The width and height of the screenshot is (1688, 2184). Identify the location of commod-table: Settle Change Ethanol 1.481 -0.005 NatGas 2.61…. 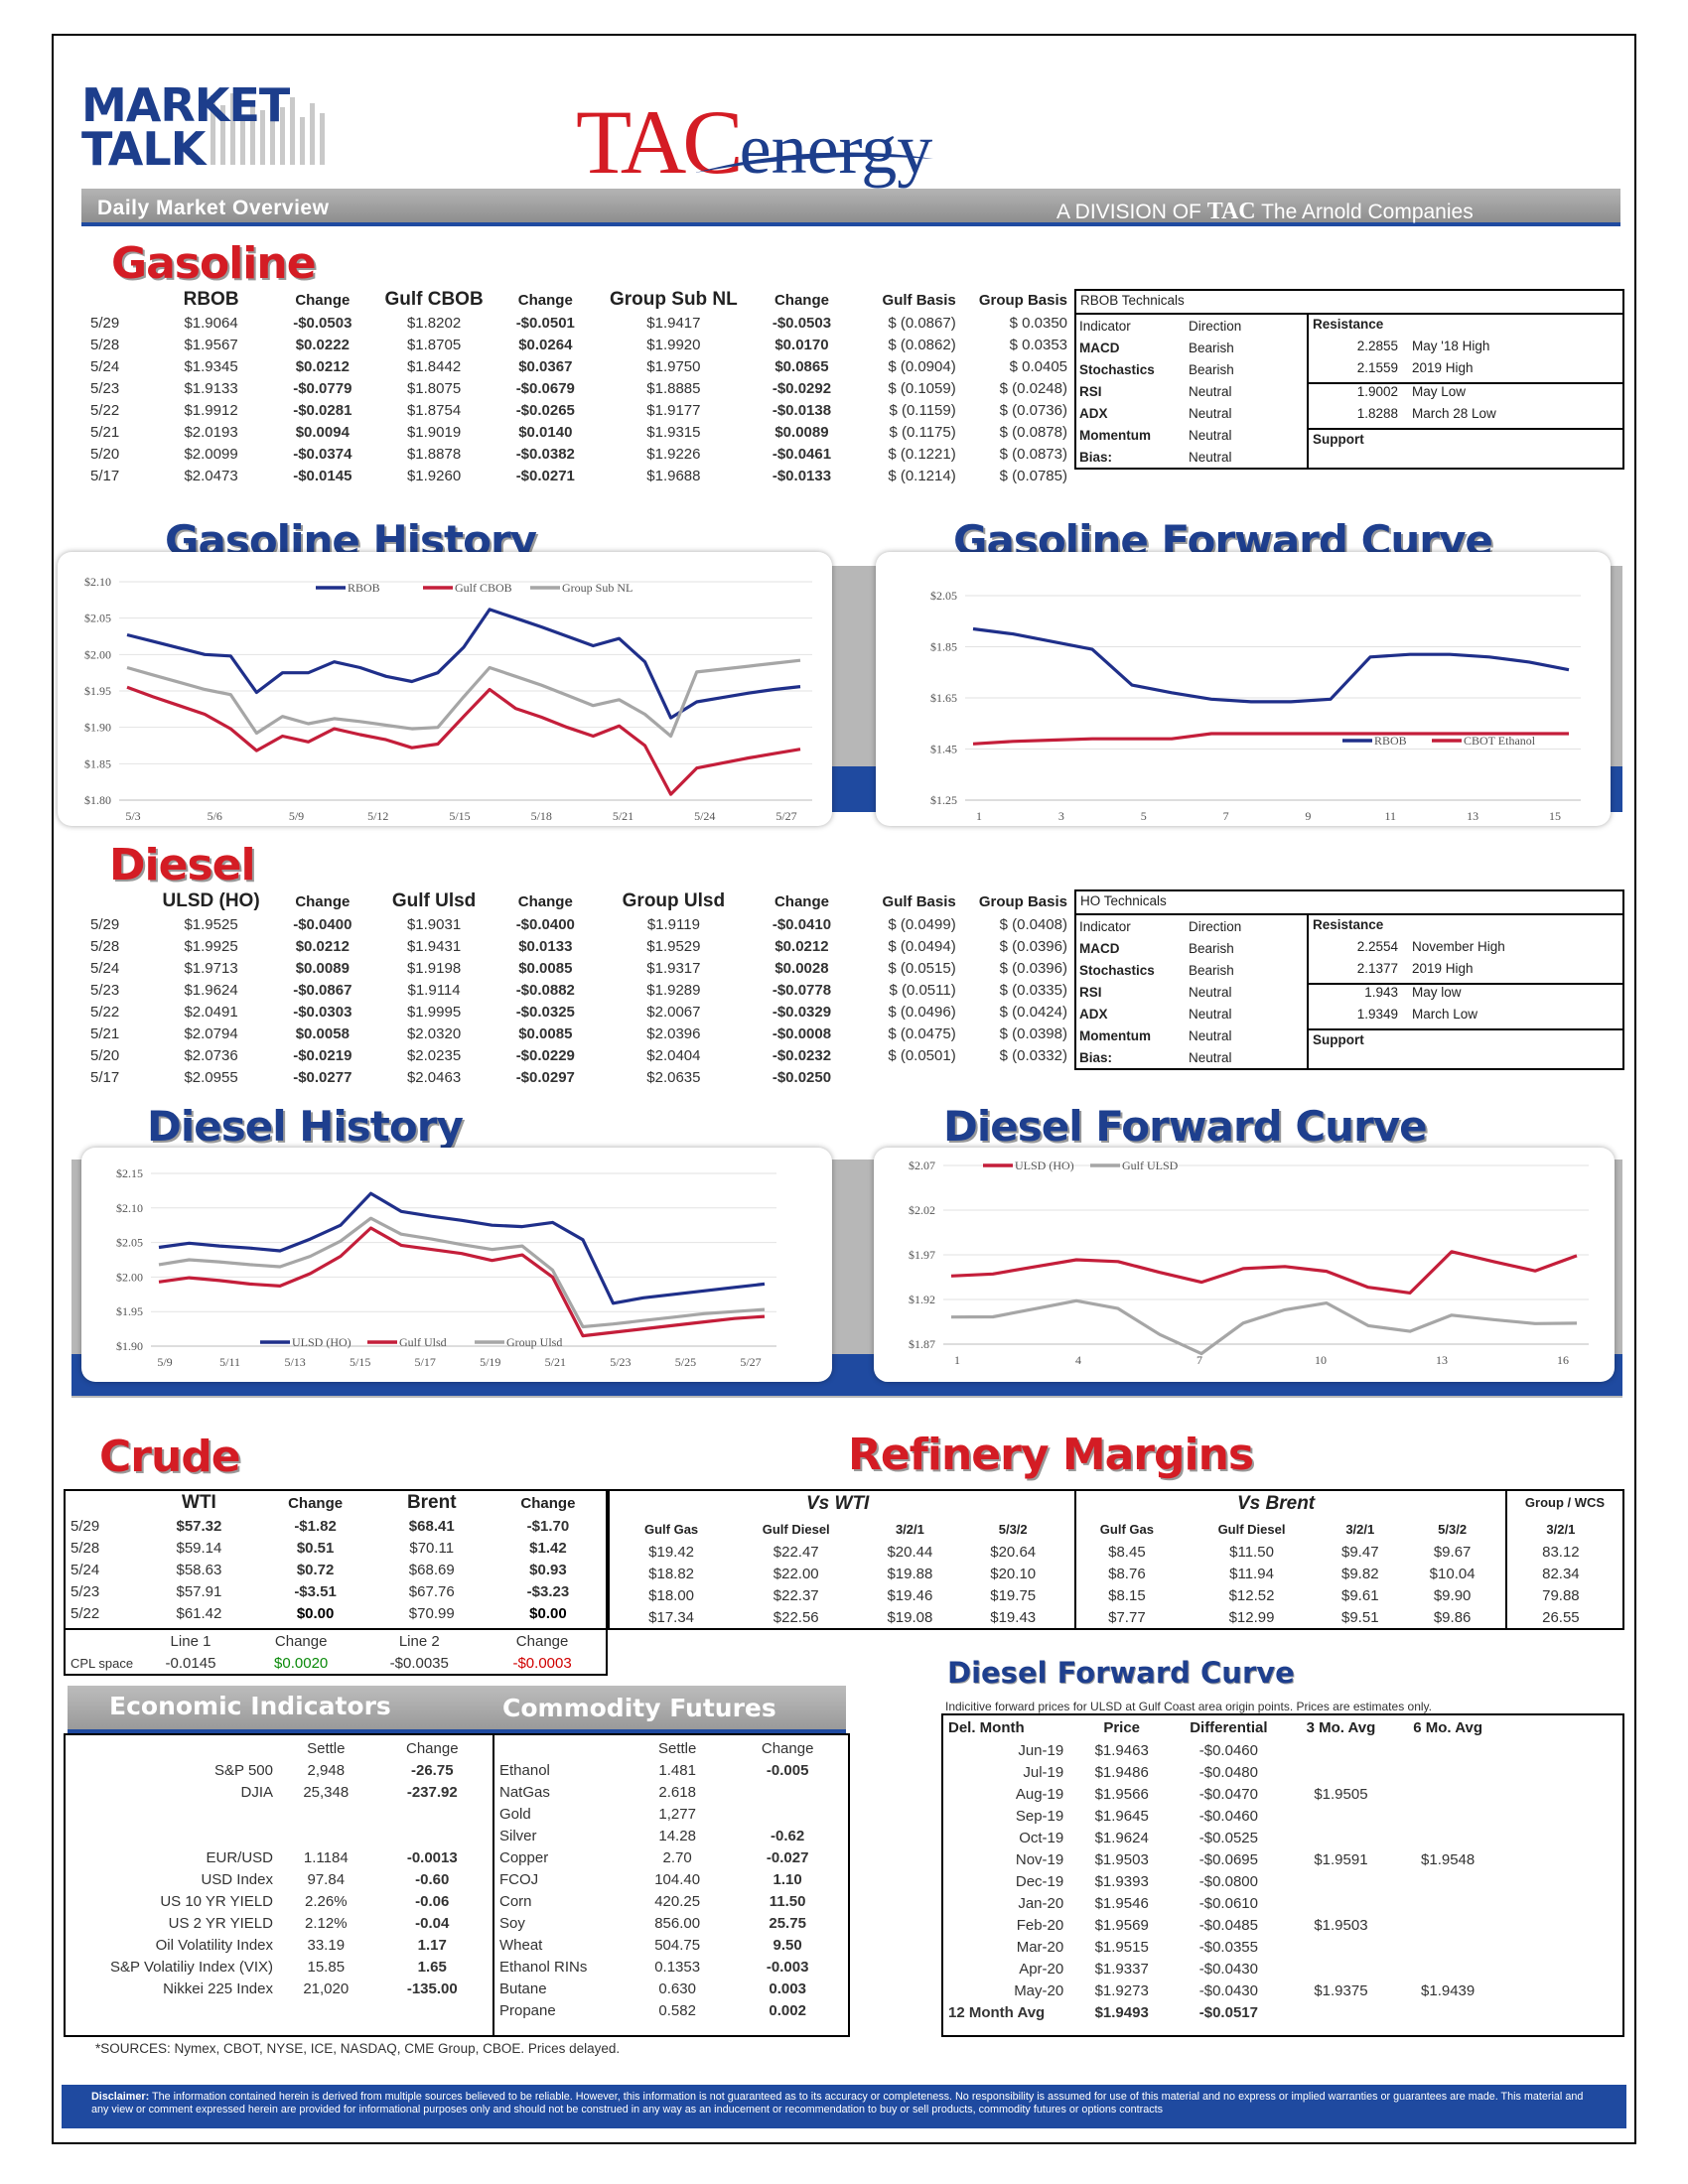
(671, 1879).